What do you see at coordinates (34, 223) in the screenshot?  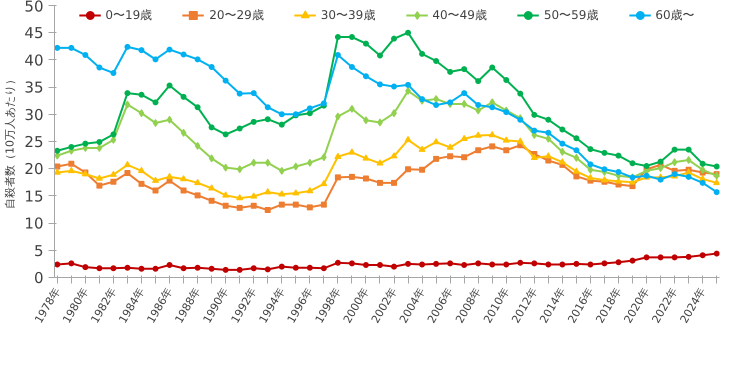 I see `y-tick-label: 10` at bounding box center [34, 223].